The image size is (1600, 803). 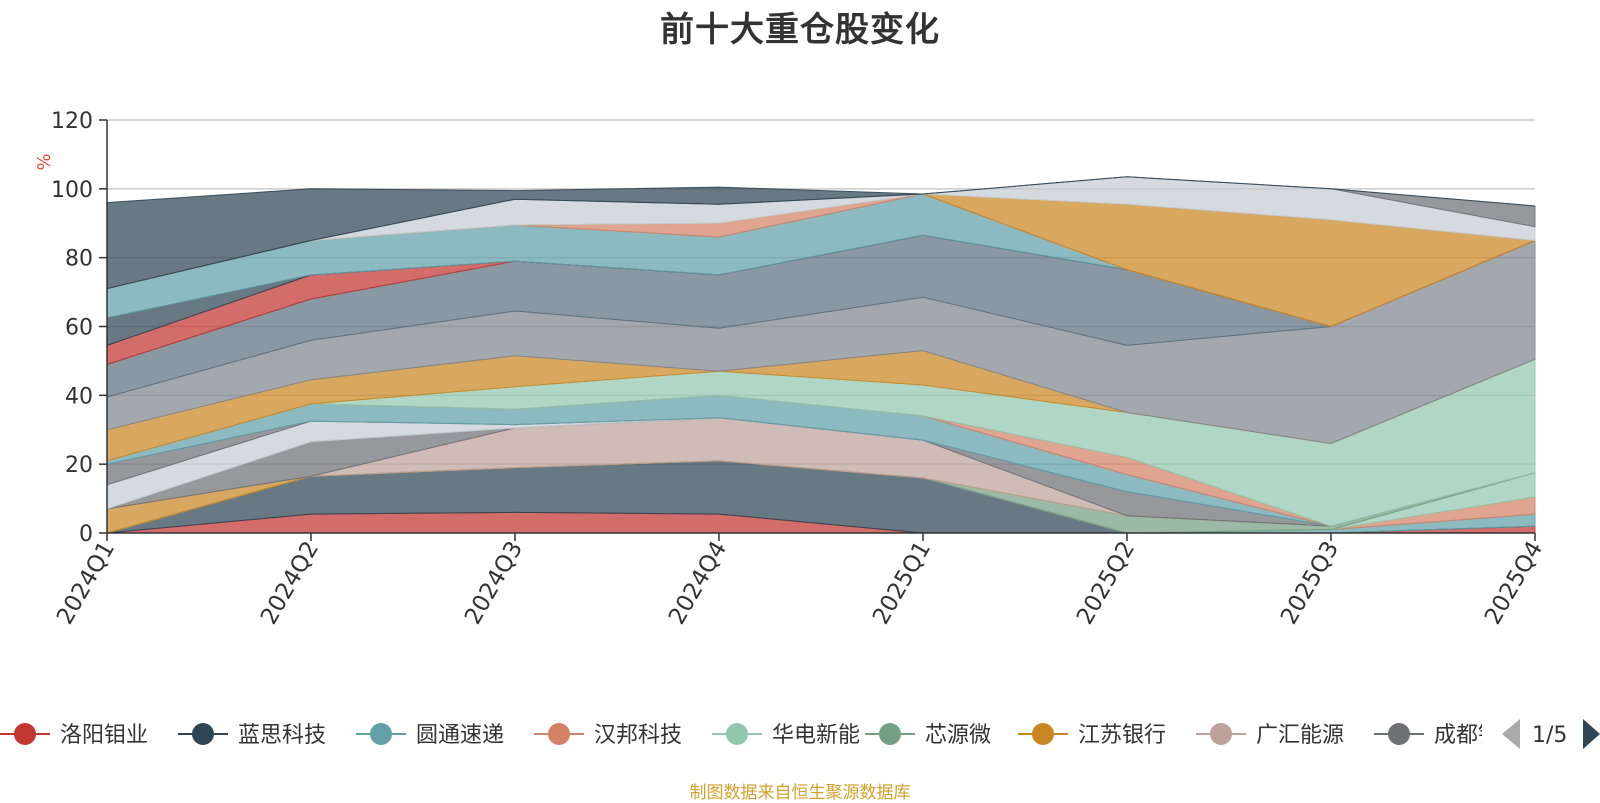 I want to click on legend-item: 成都银行, so click(x=1448, y=735).